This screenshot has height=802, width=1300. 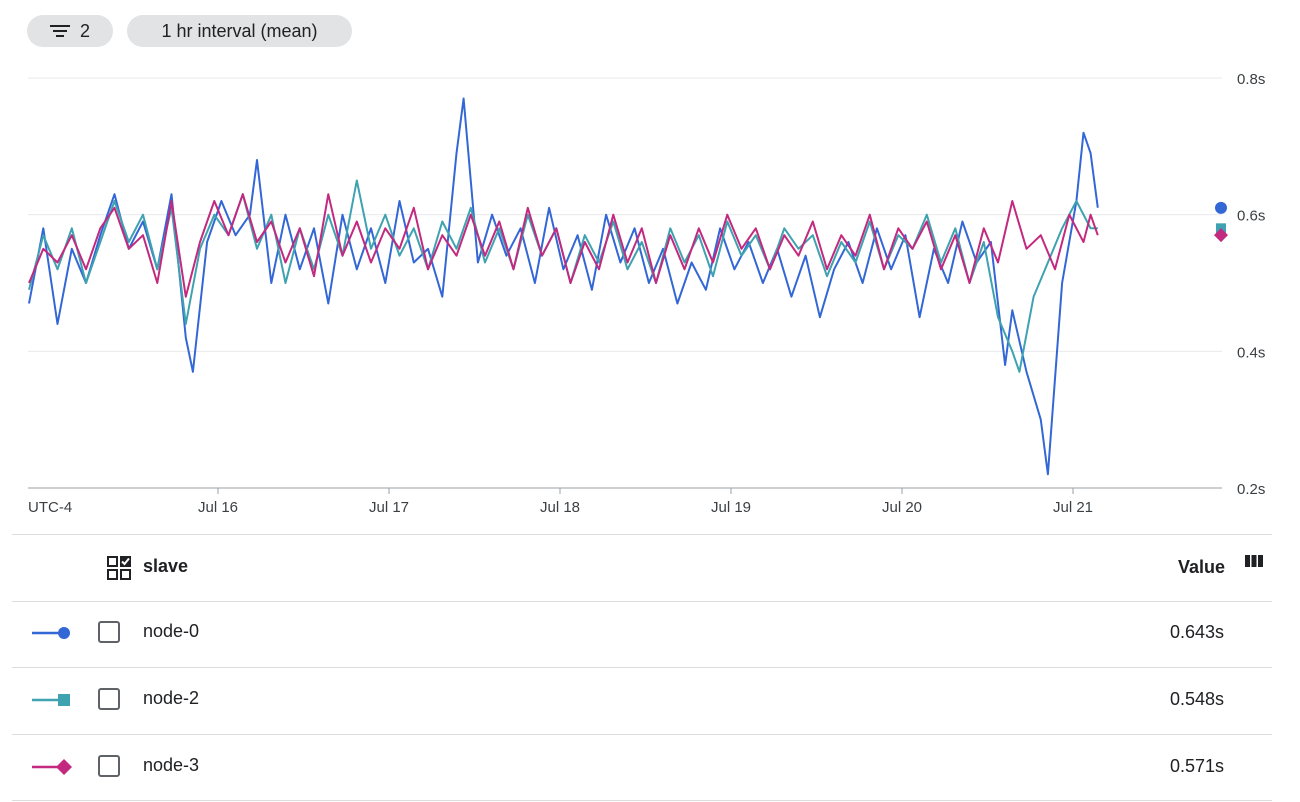 I want to click on table-row: node-0 0.643s, so click(x=650, y=634).